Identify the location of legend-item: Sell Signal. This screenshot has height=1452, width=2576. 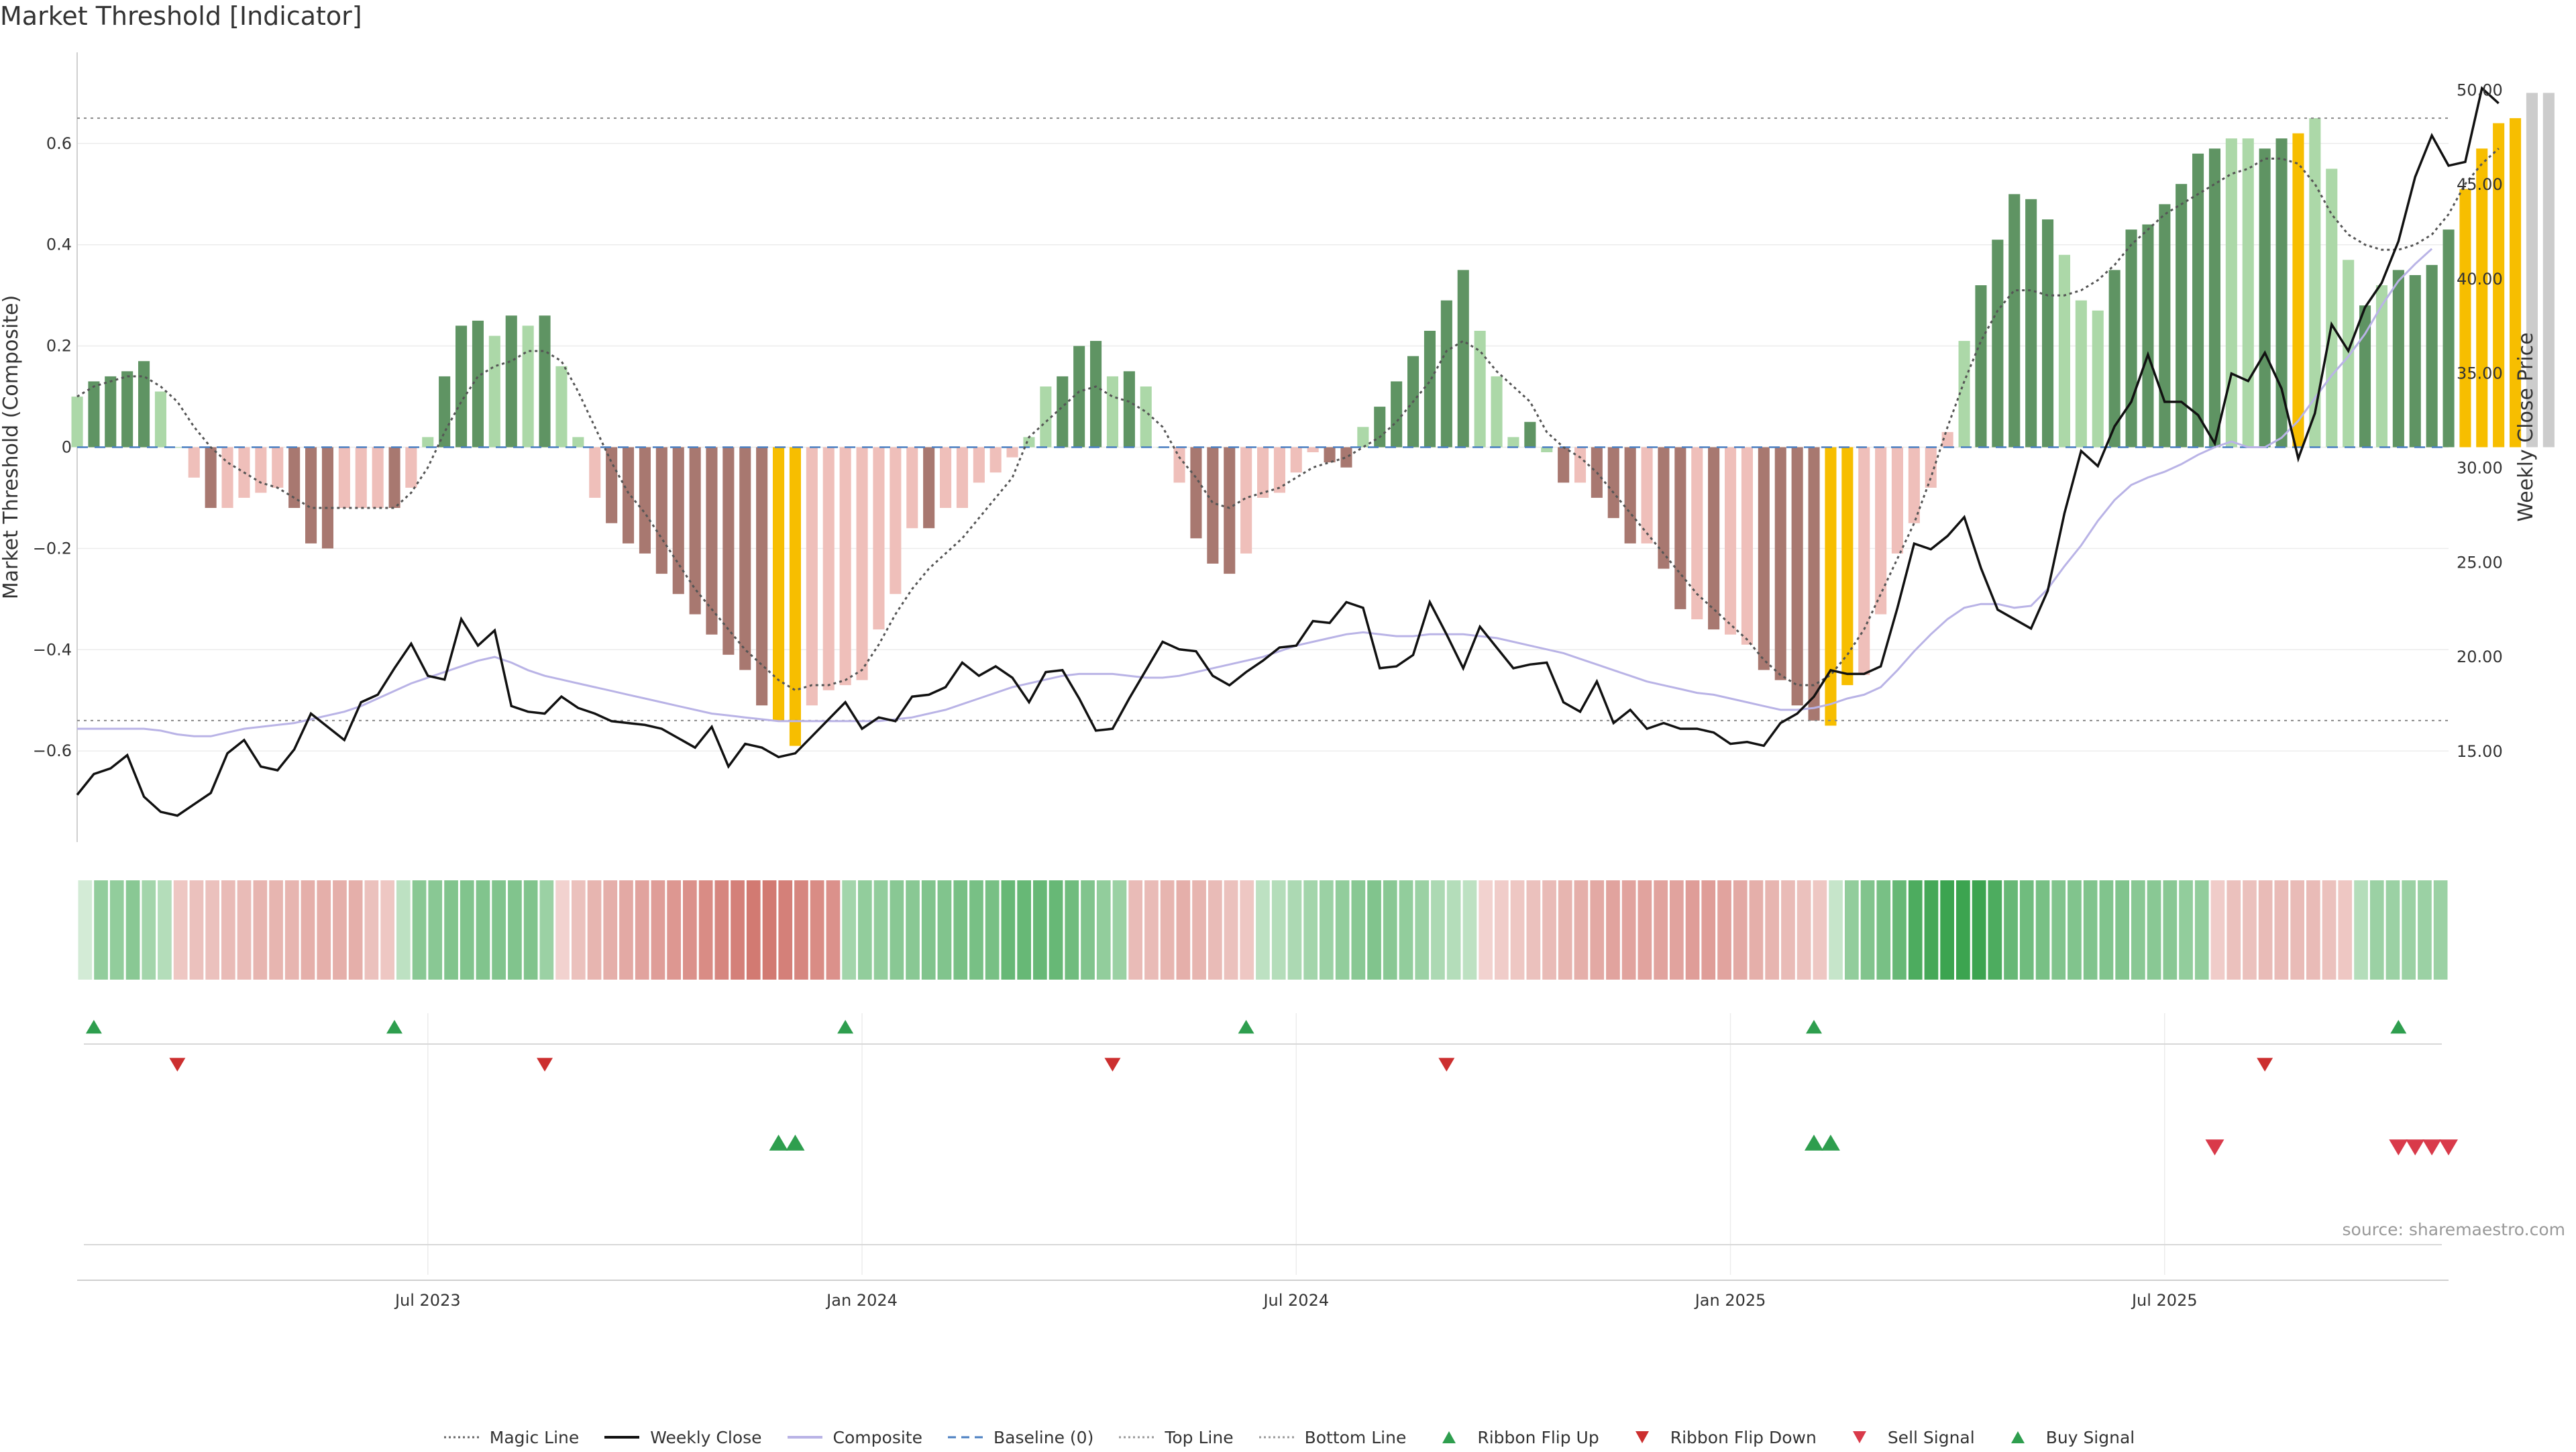
(1907, 1437).